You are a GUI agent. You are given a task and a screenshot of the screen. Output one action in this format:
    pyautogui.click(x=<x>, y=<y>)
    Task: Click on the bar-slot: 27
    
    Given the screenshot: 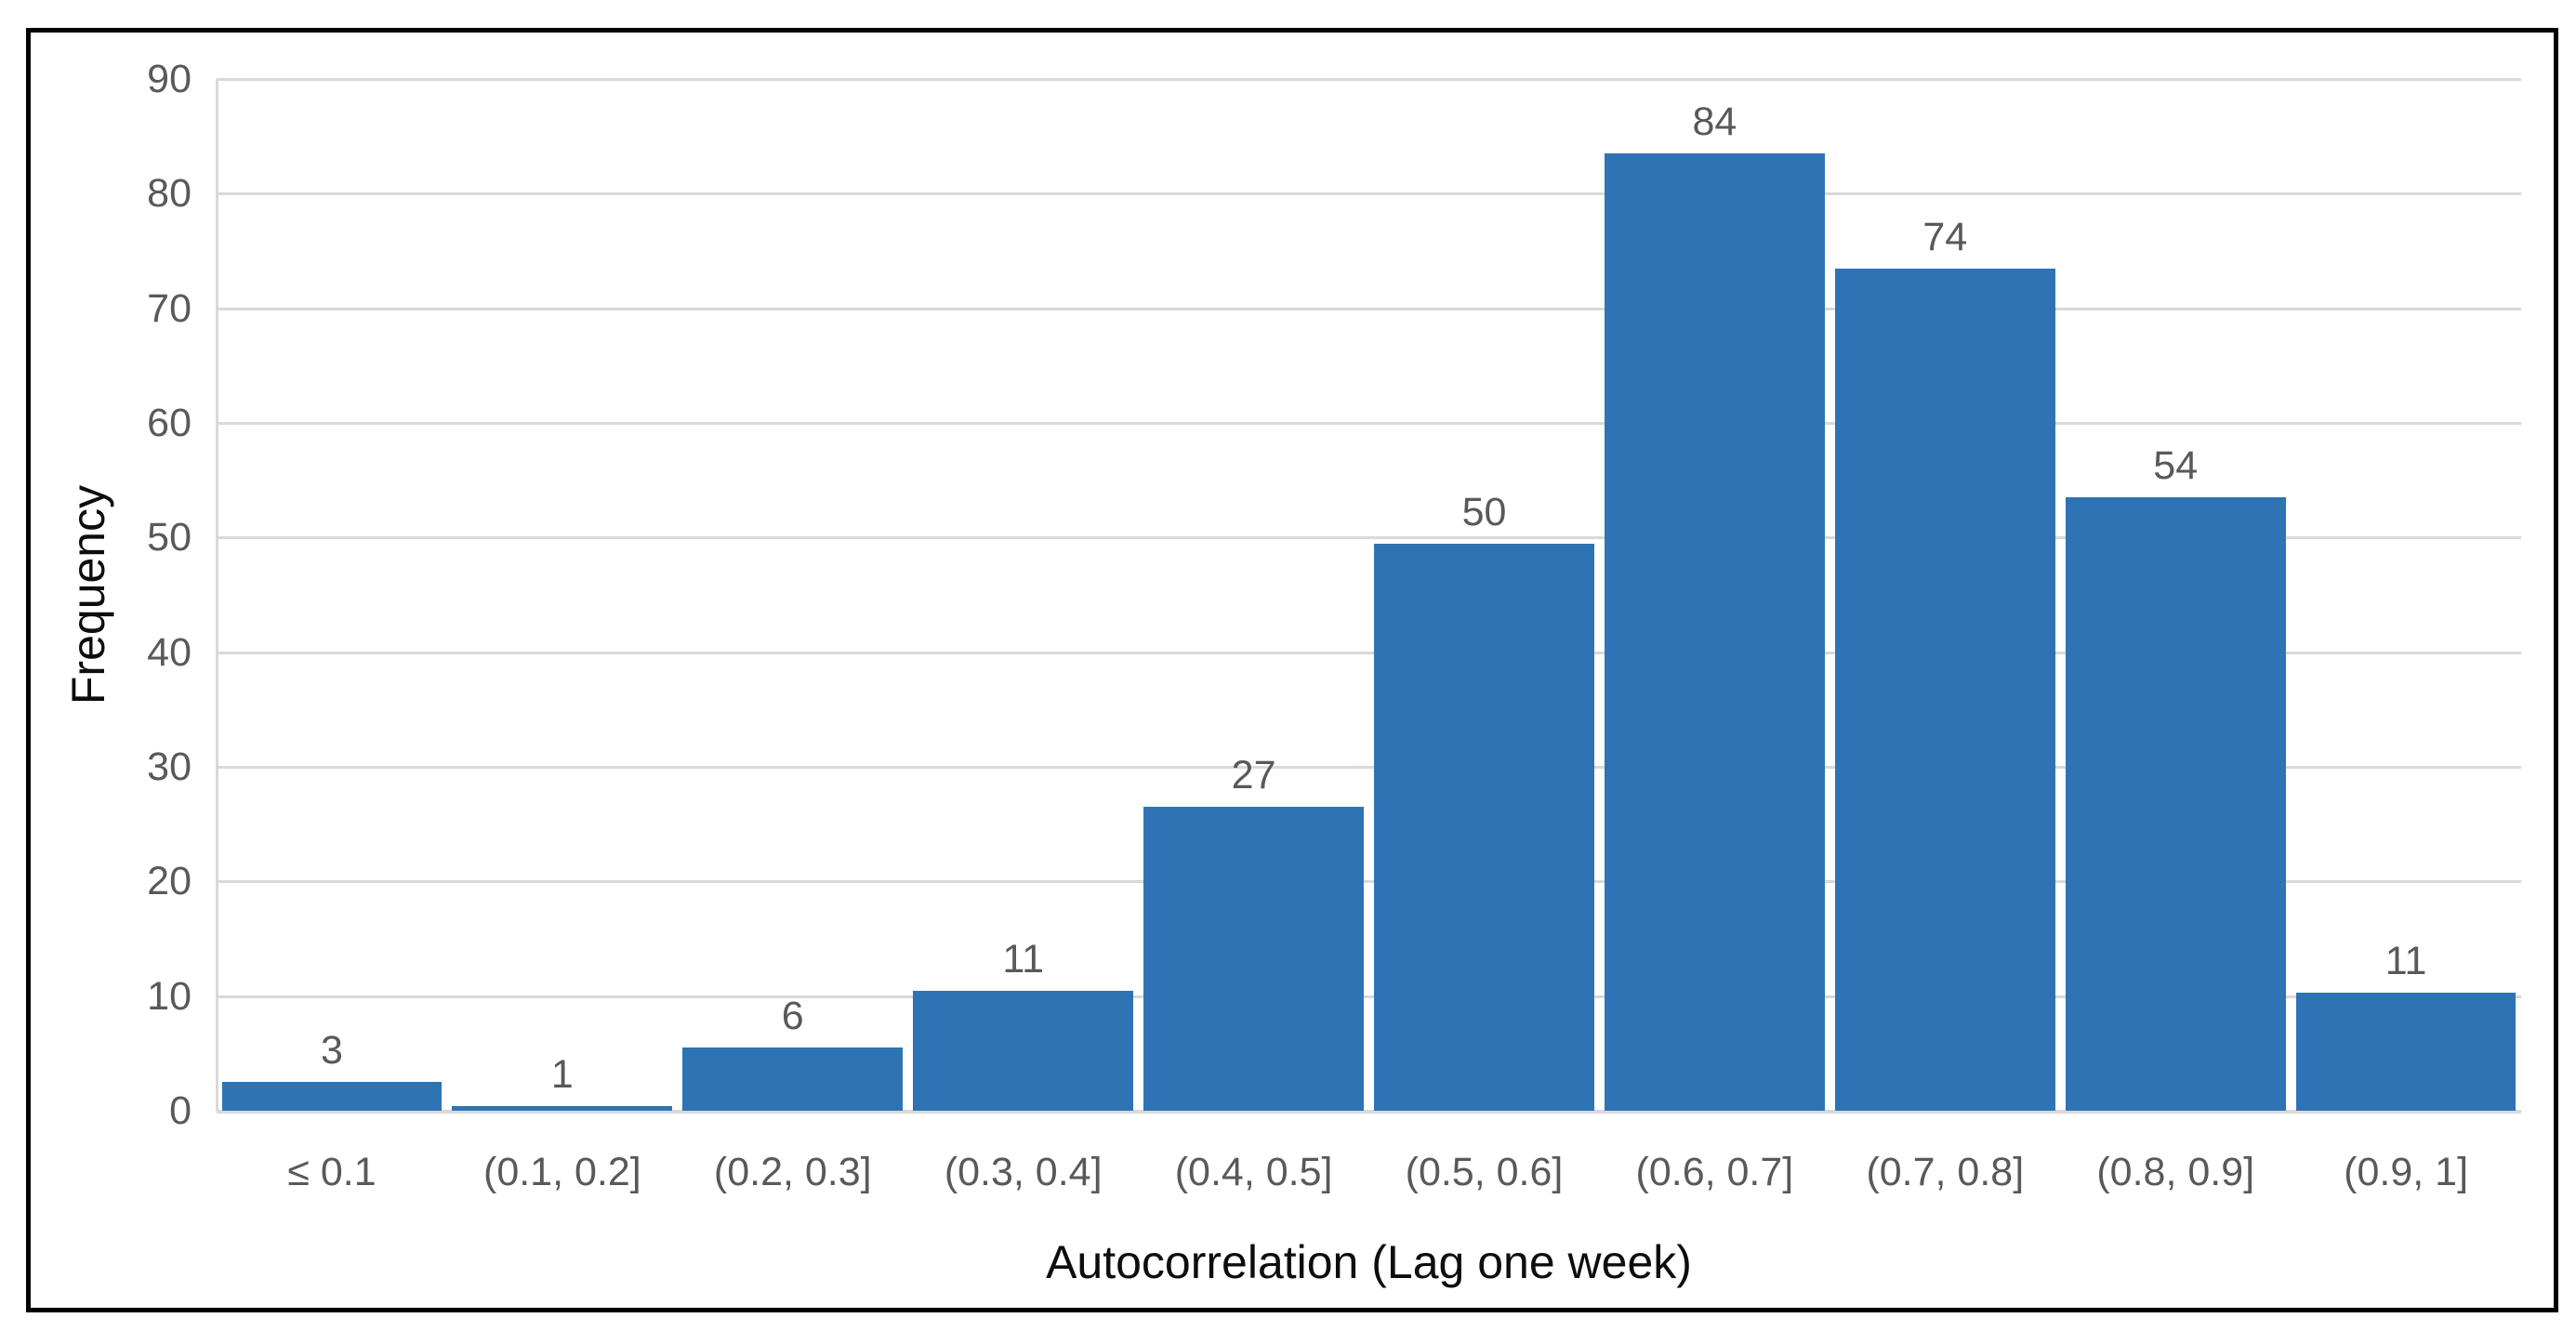 What is the action you would take?
    pyautogui.click(x=1254, y=595)
    